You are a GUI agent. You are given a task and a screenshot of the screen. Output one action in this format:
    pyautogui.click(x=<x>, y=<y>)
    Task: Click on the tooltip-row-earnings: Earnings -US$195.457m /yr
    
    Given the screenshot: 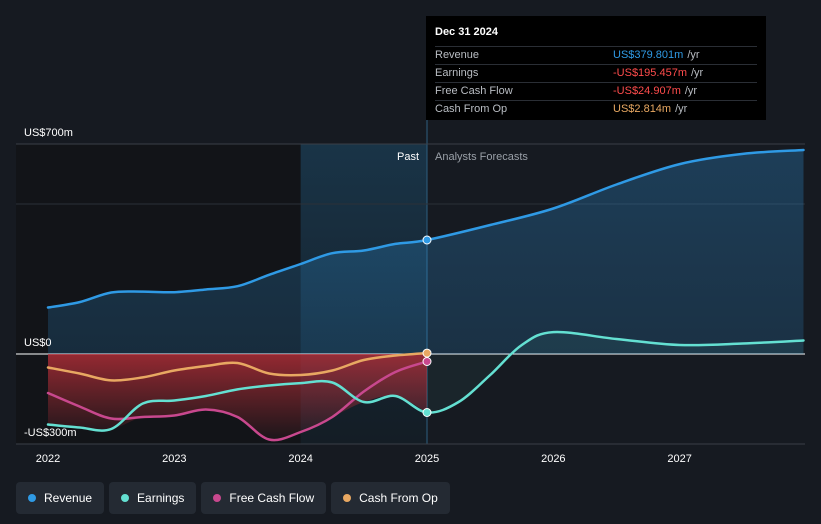 What is the action you would take?
    pyautogui.click(x=596, y=73)
    